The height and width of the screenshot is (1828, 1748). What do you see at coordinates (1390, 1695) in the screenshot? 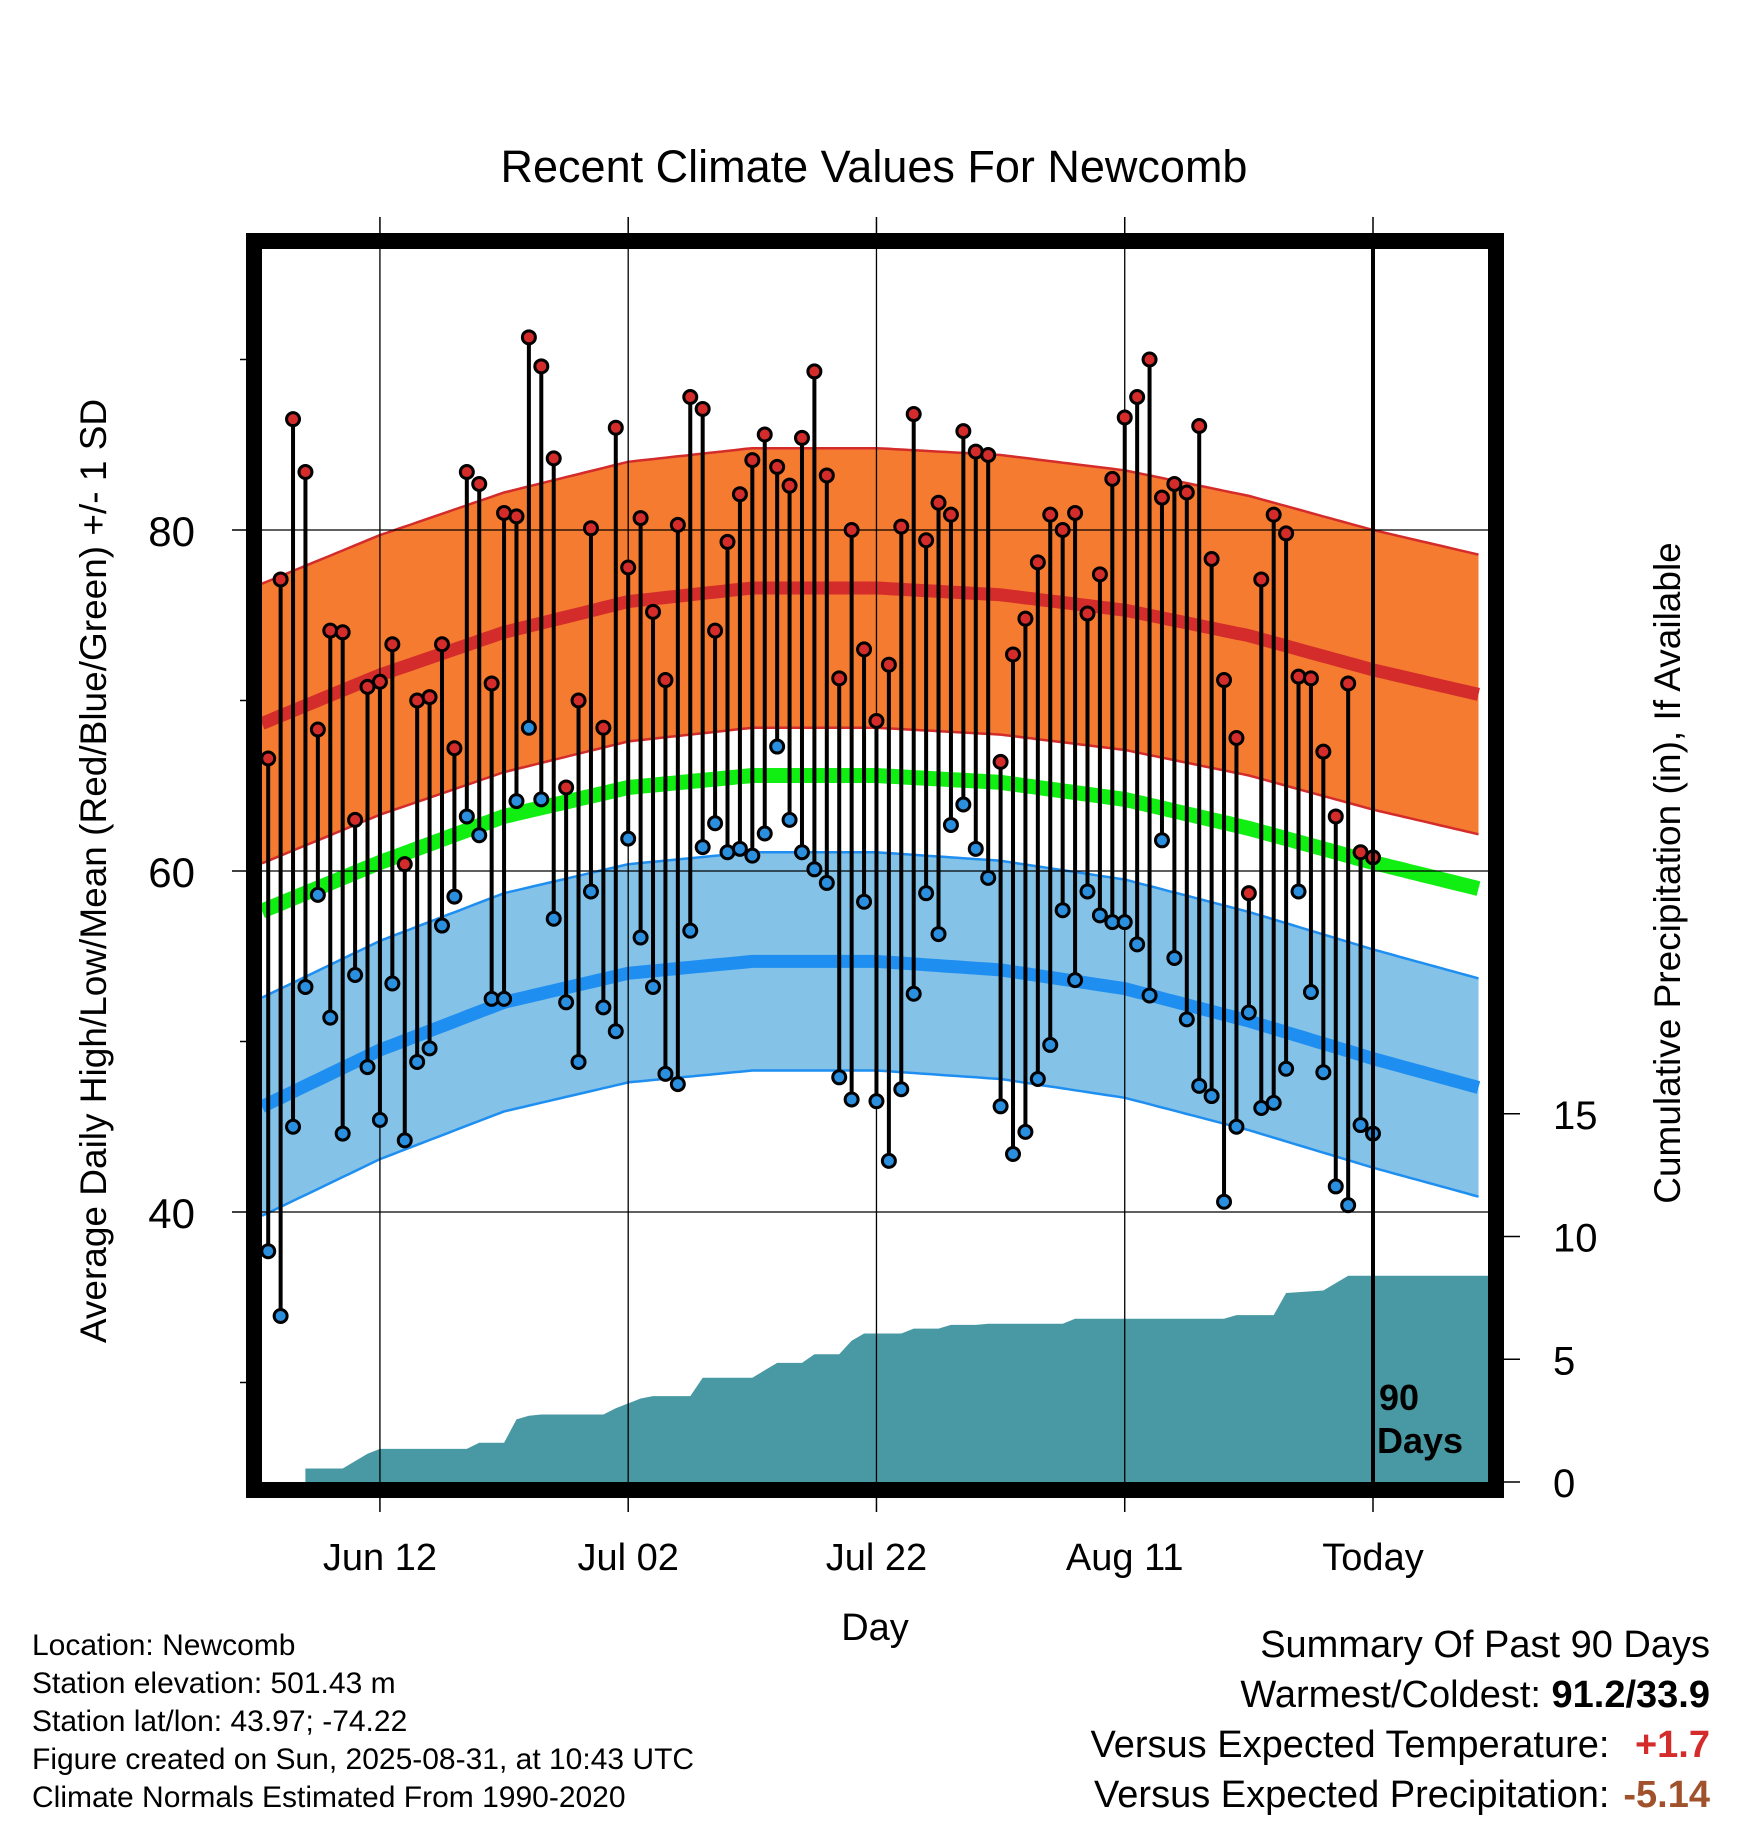
I see `warm-cold-label: Warmest/Coldest:` at bounding box center [1390, 1695].